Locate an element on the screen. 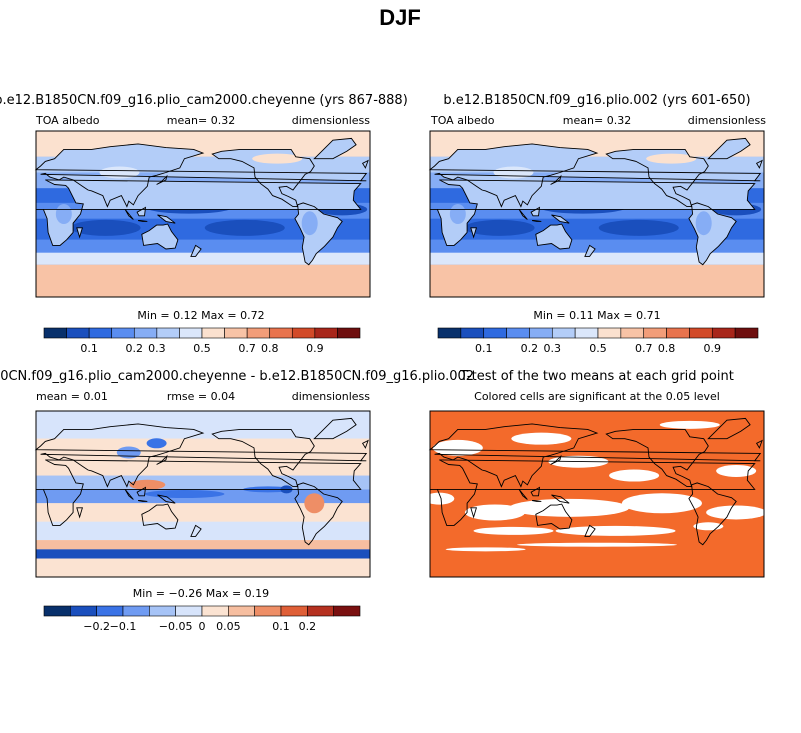  panel-1-colorbar is located at coordinates (202, 333).